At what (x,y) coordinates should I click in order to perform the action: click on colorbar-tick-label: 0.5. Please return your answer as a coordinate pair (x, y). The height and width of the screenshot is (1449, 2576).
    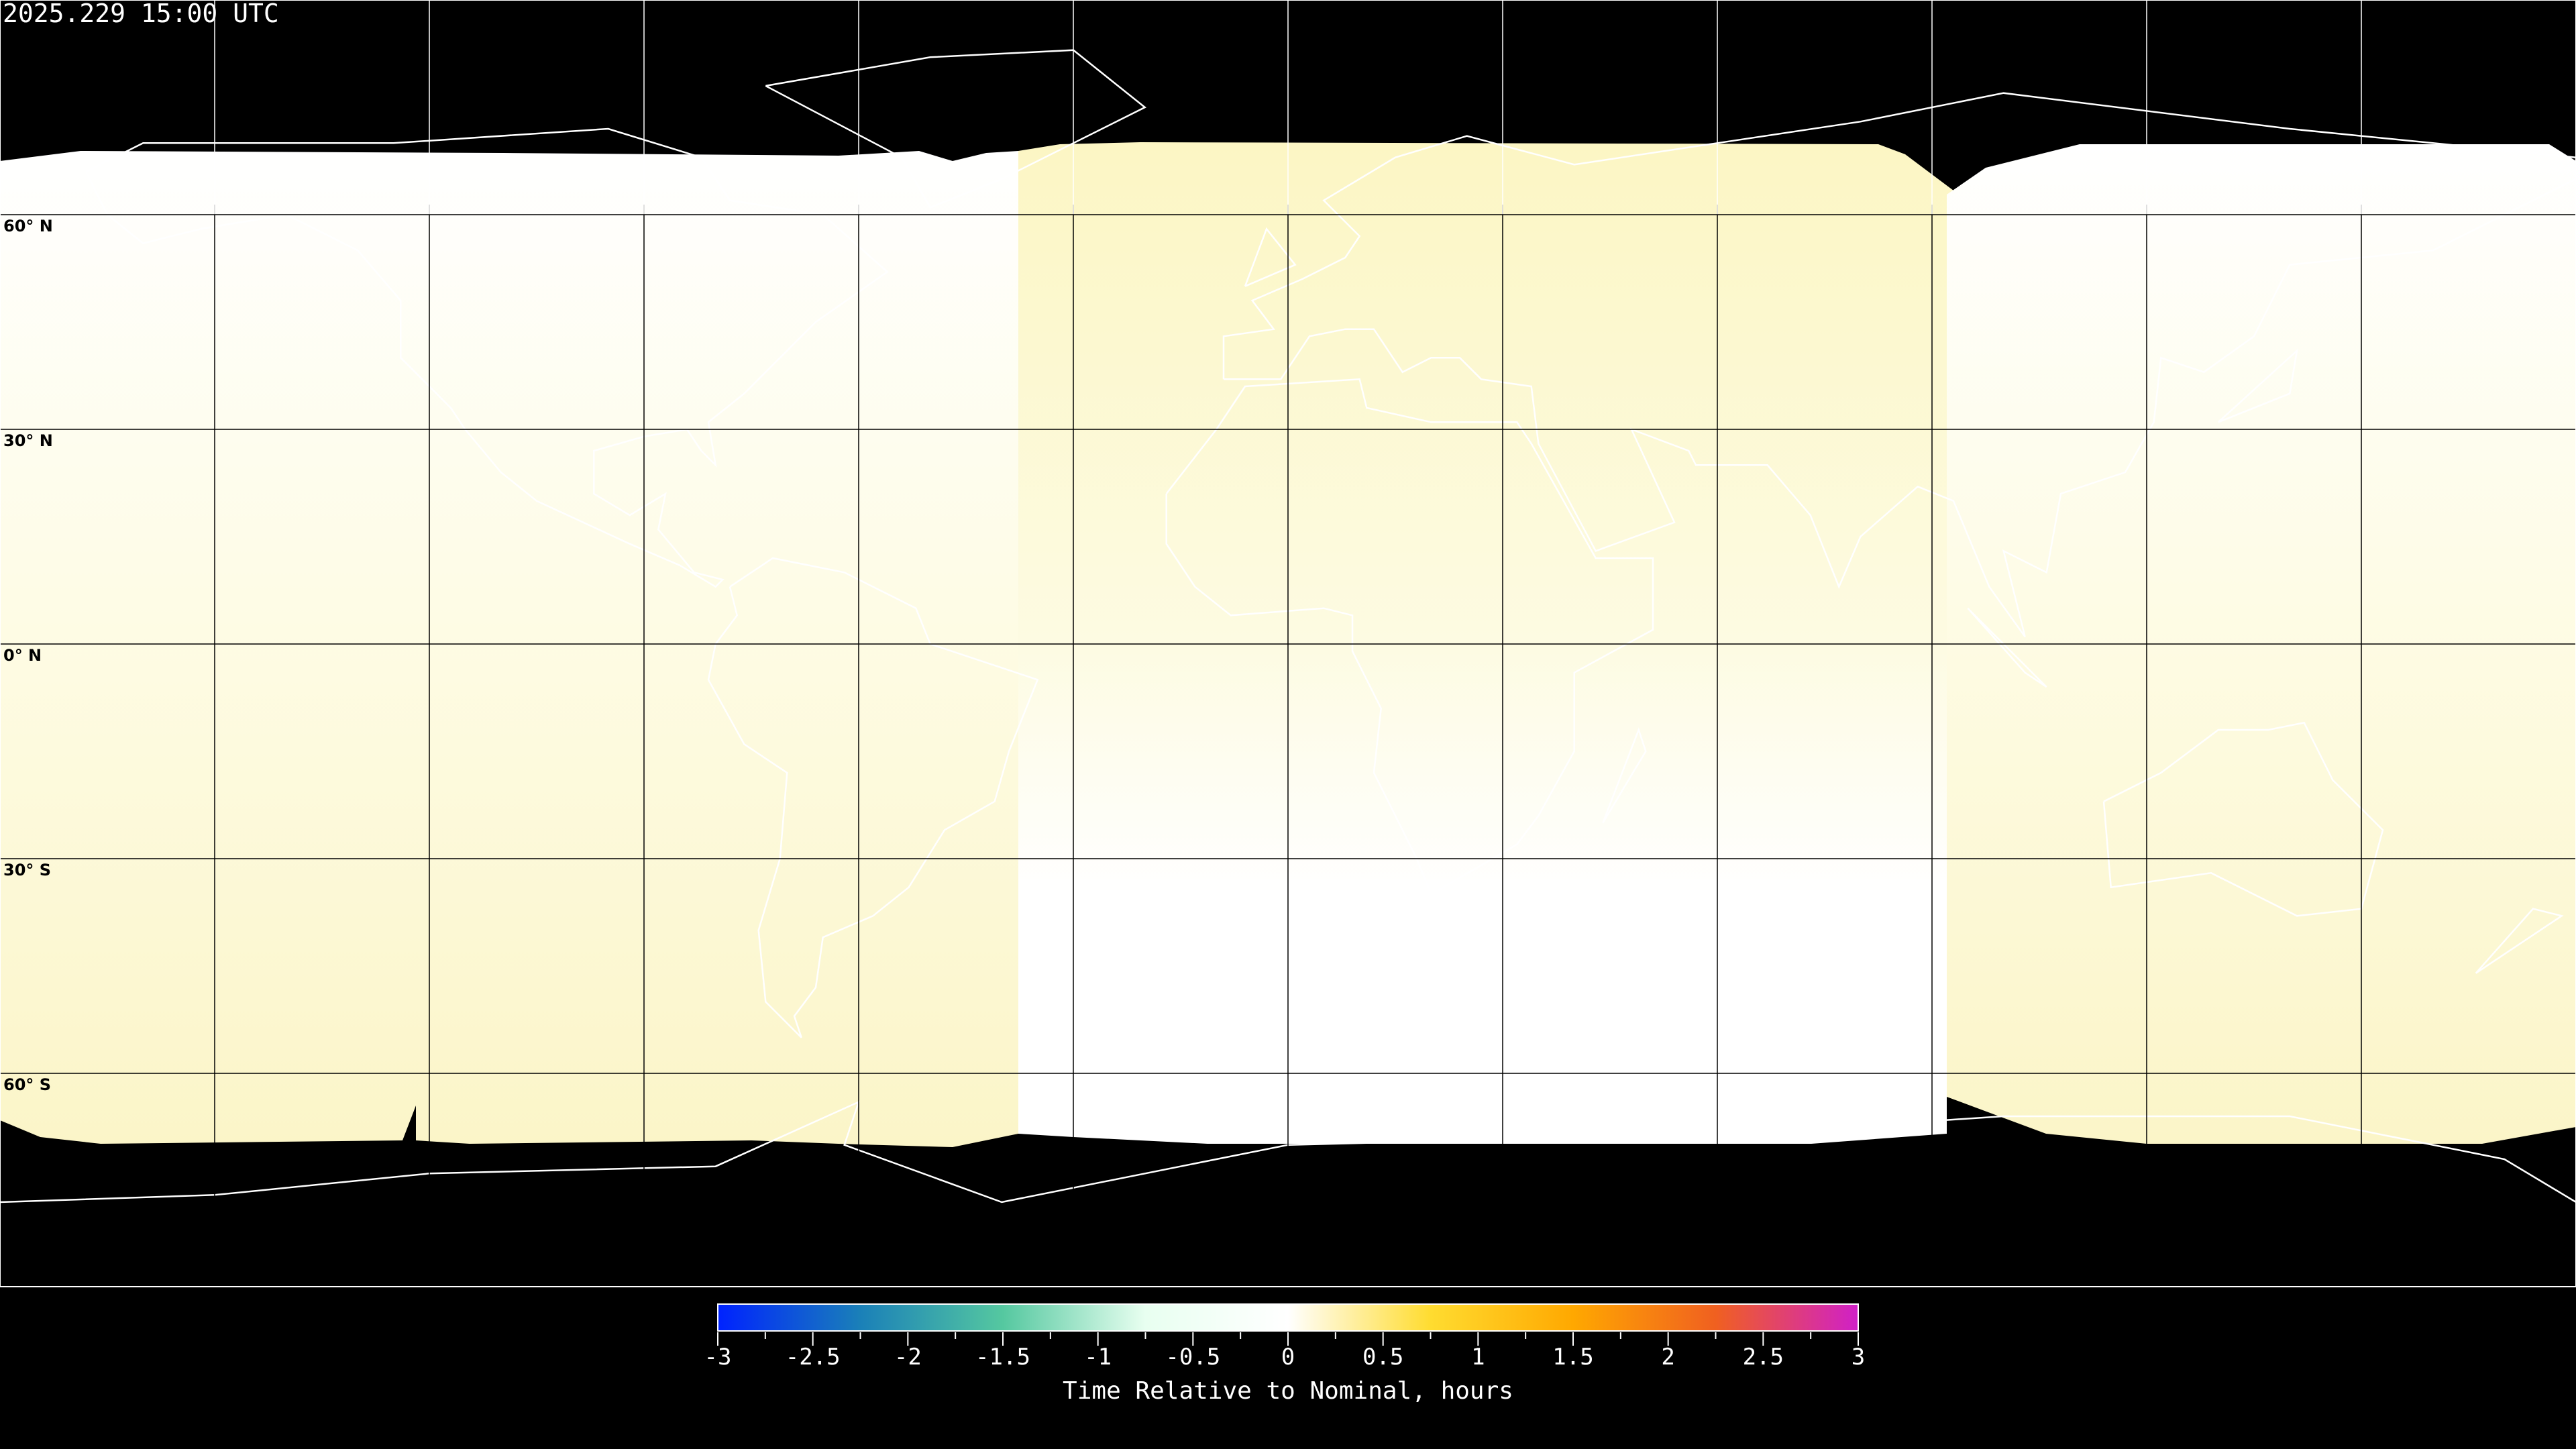
    Looking at the image, I should click on (1382, 1357).